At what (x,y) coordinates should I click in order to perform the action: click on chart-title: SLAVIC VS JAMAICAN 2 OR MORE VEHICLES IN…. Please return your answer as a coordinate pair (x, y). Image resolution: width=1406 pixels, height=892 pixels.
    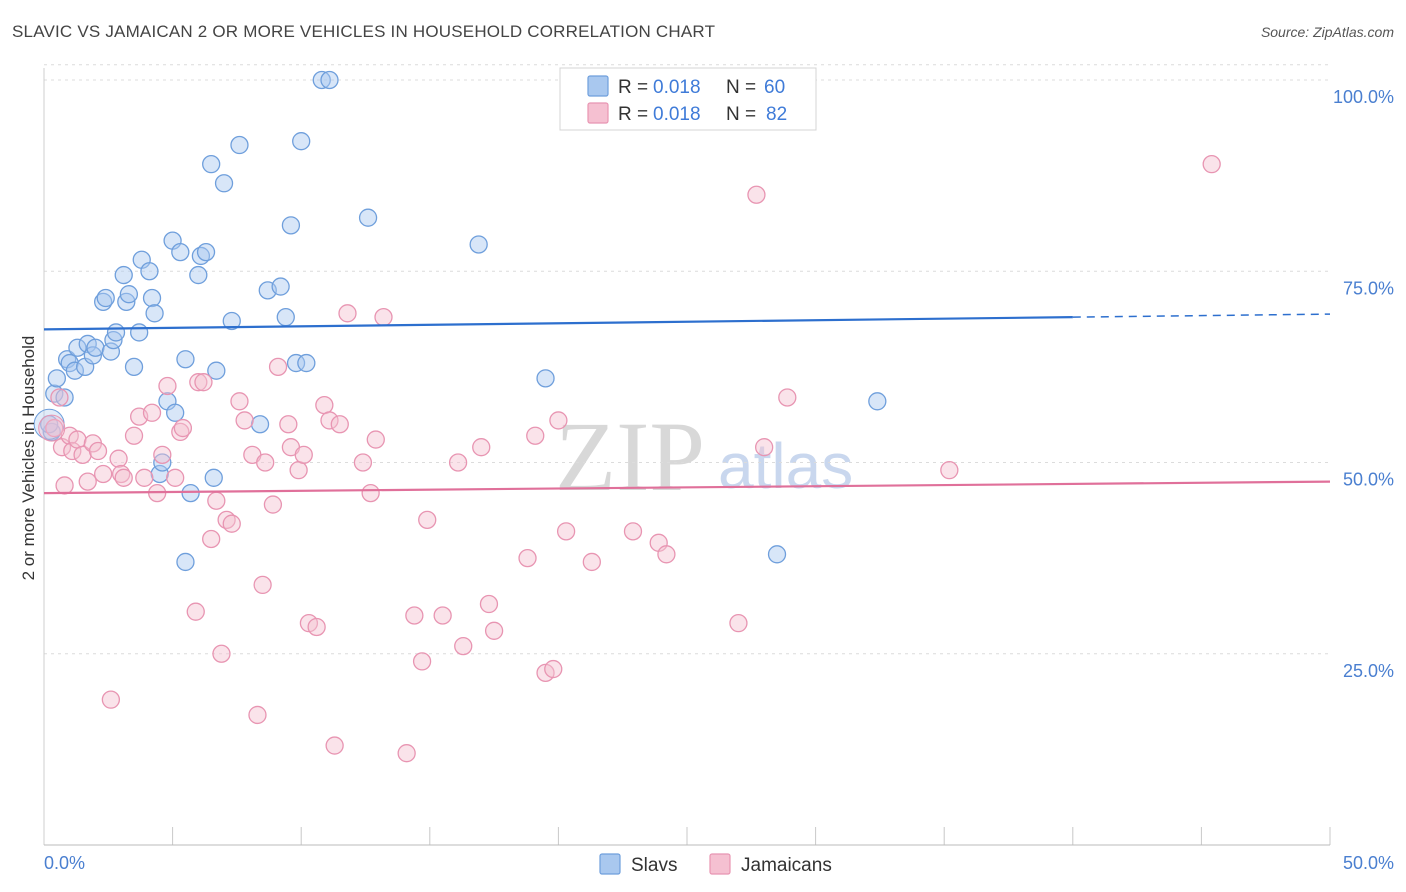
    Looking at the image, I should click on (364, 31).